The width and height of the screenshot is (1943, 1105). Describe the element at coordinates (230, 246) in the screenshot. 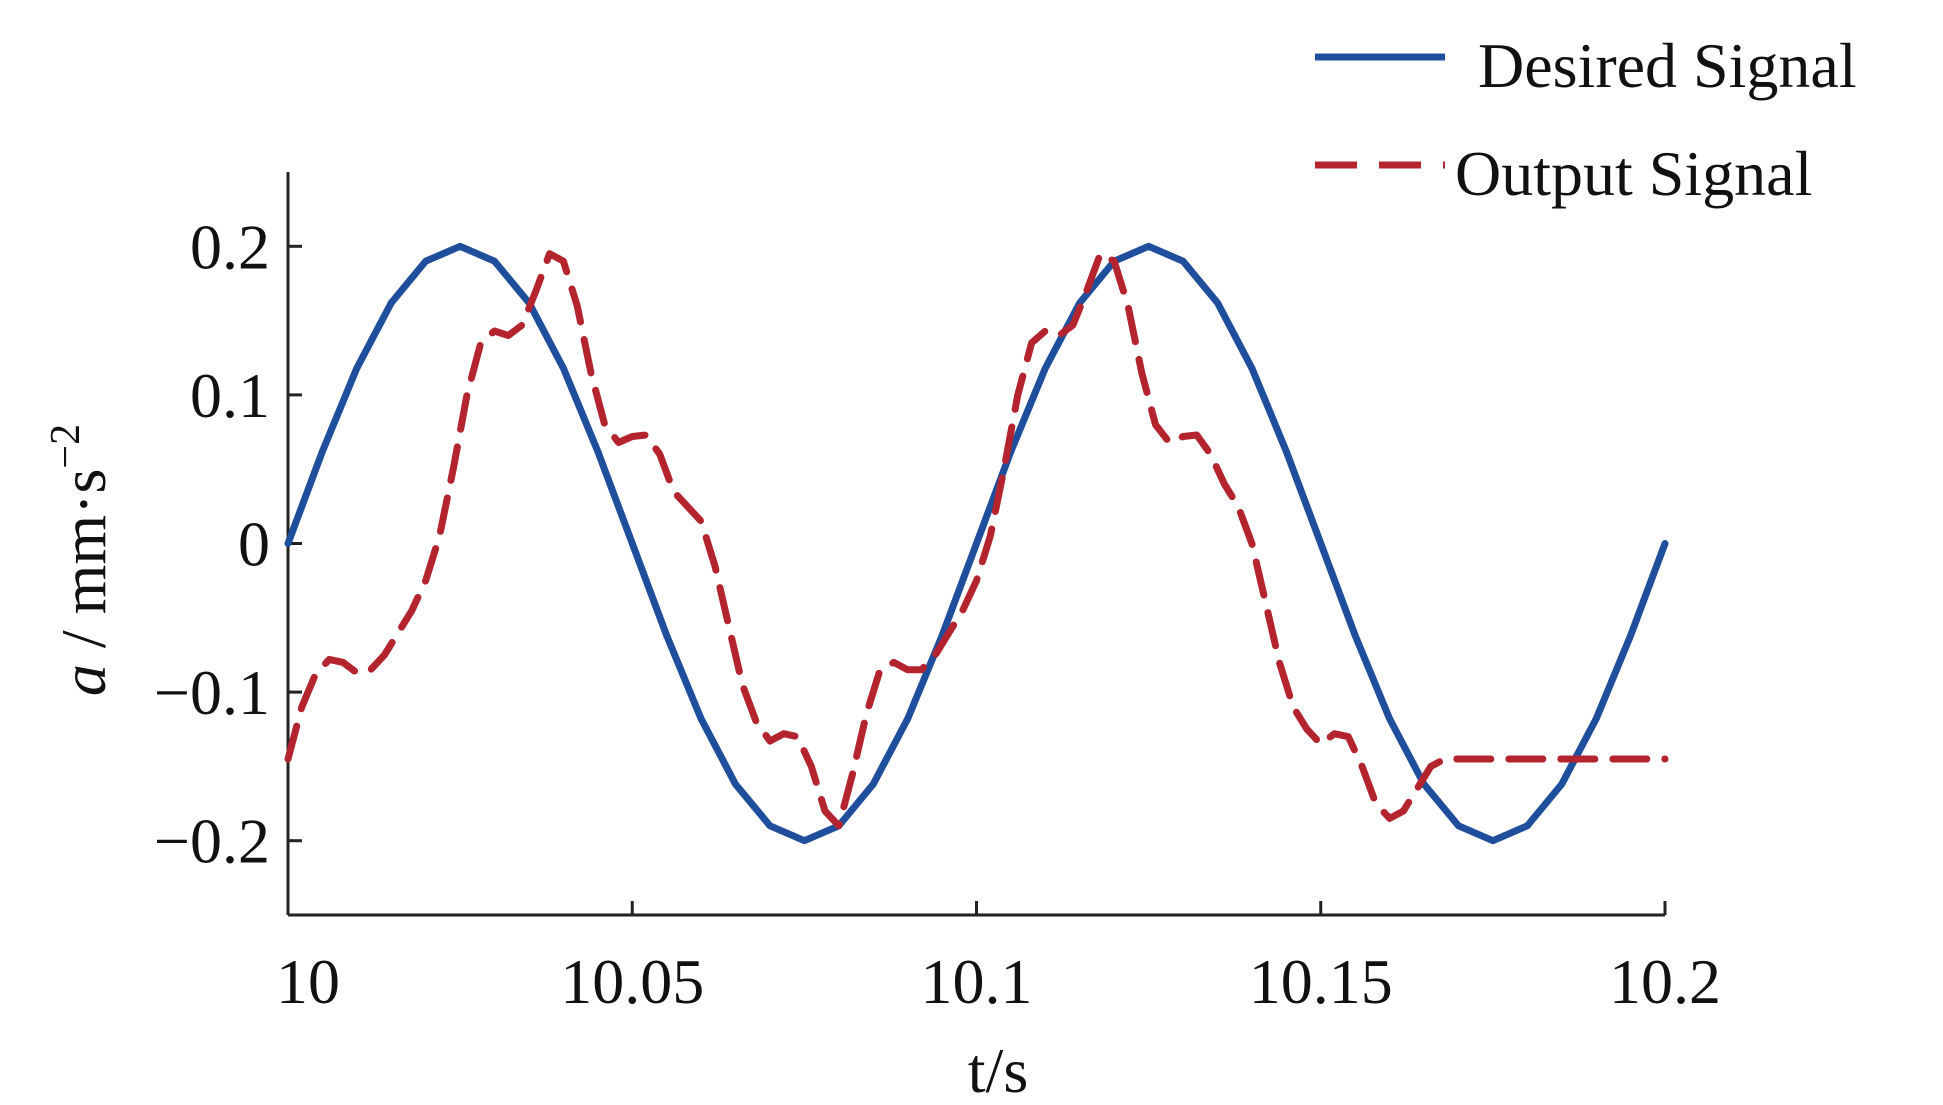

I see `y-tick-label: 0.2` at that location.